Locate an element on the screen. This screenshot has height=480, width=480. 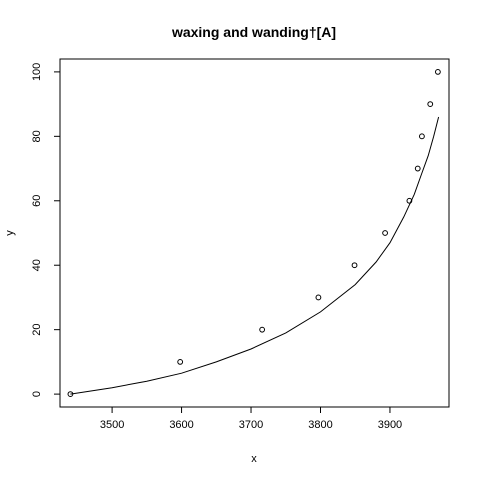
y-axis-label: y is located at coordinates (10, 233).